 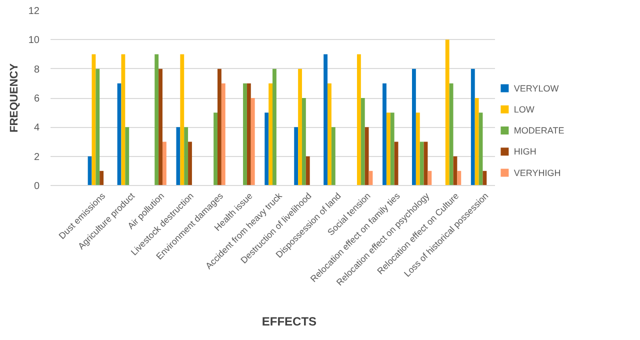 What do you see at coordinates (14, 97) in the screenshot?
I see `y-axis-title: FREQUENCY` at bounding box center [14, 97].